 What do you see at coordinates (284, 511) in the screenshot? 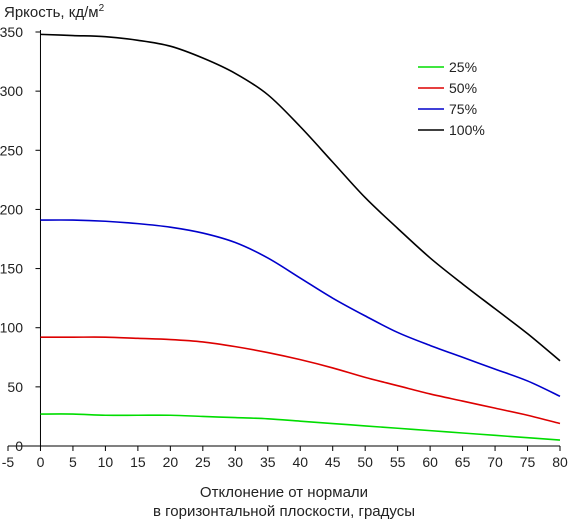
I see `x-axis-label-line2: в горизонтальной плоскости, градусы` at bounding box center [284, 511].